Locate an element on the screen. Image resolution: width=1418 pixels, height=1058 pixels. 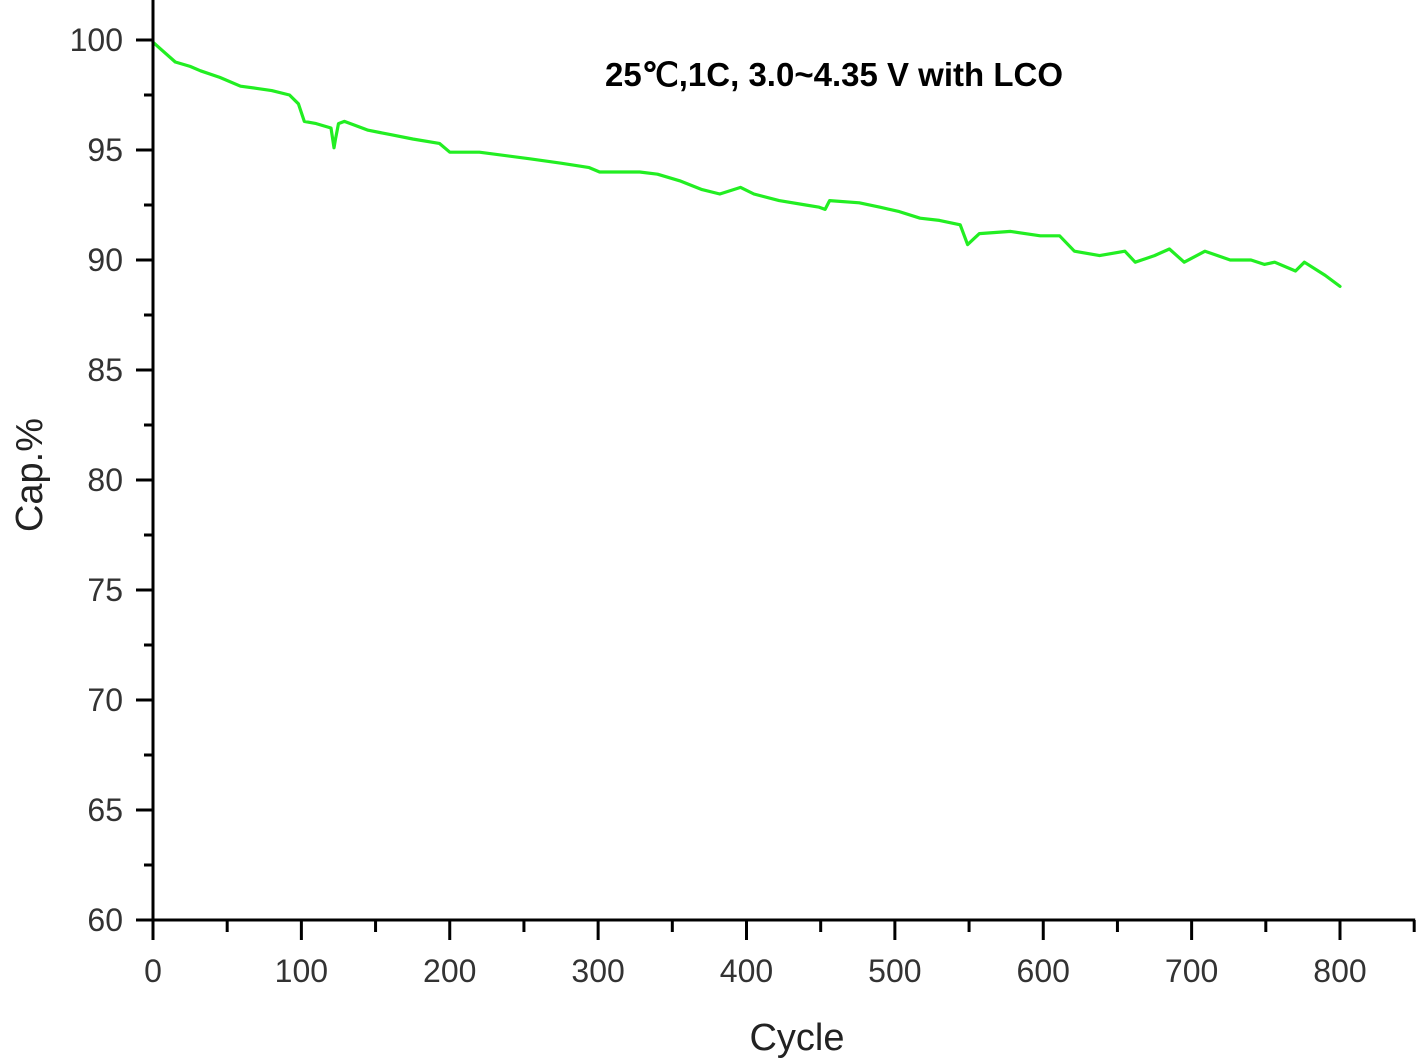
y-tick-label: 65 is located at coordinates (105, 810).